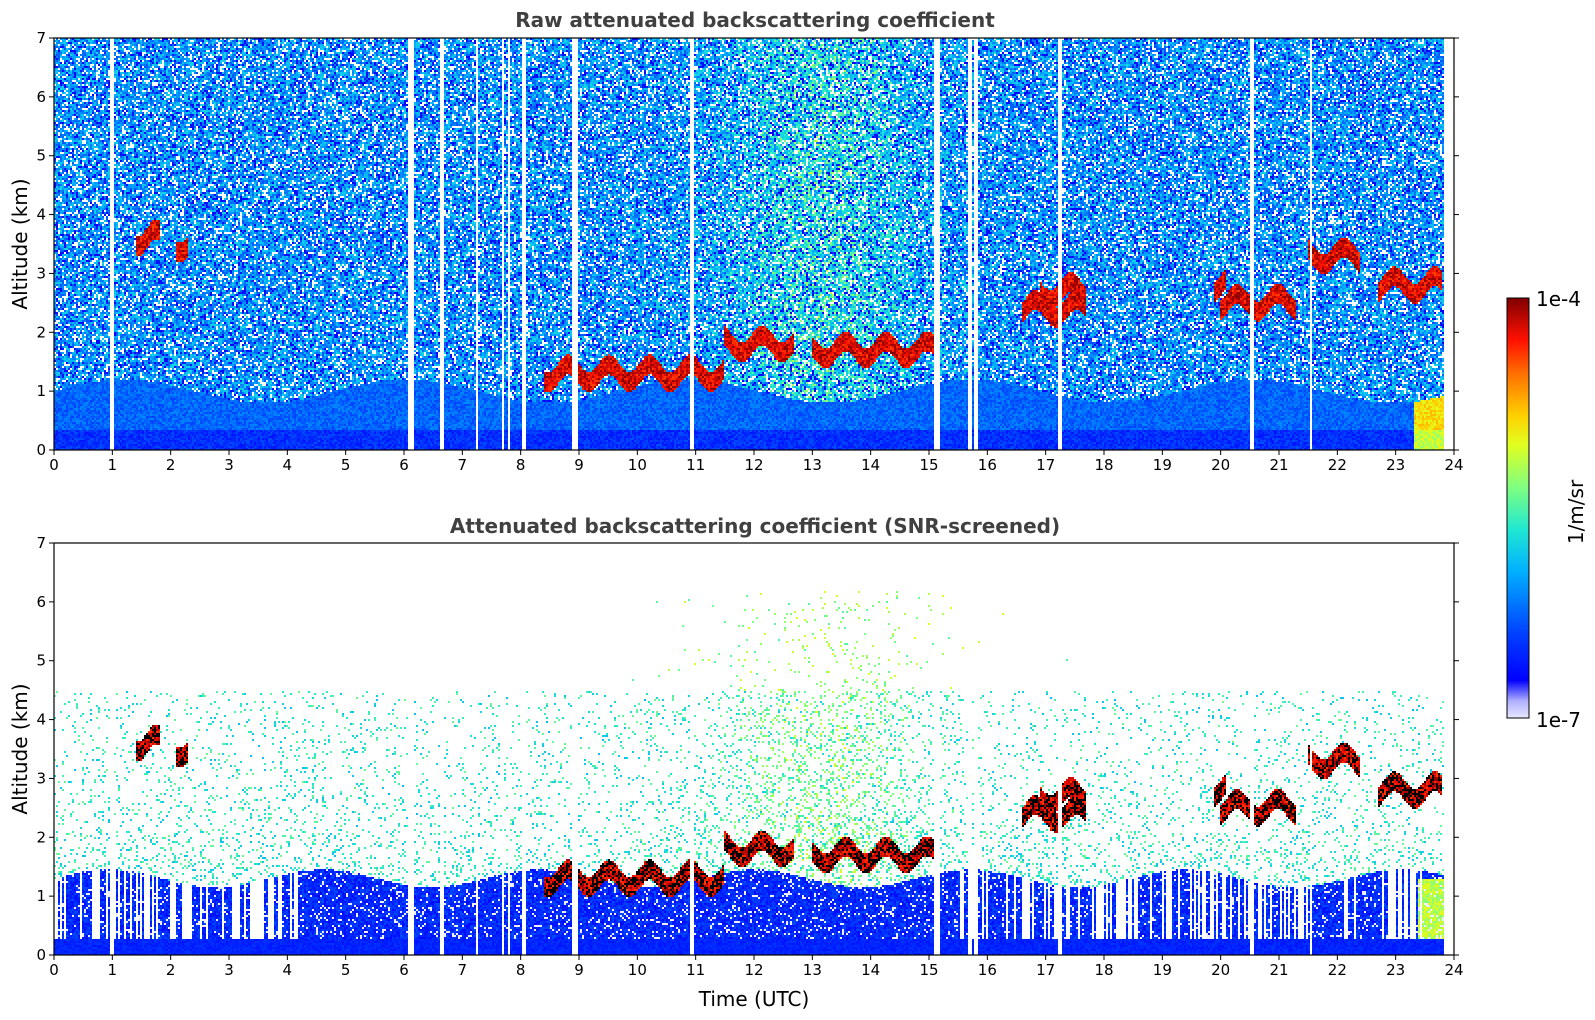 This screenshot has width=1595, height=1020. What do you see at coordinates (1518, 508) in the screenshot?
I see `colorbar` at bounding box center [1518, 508].